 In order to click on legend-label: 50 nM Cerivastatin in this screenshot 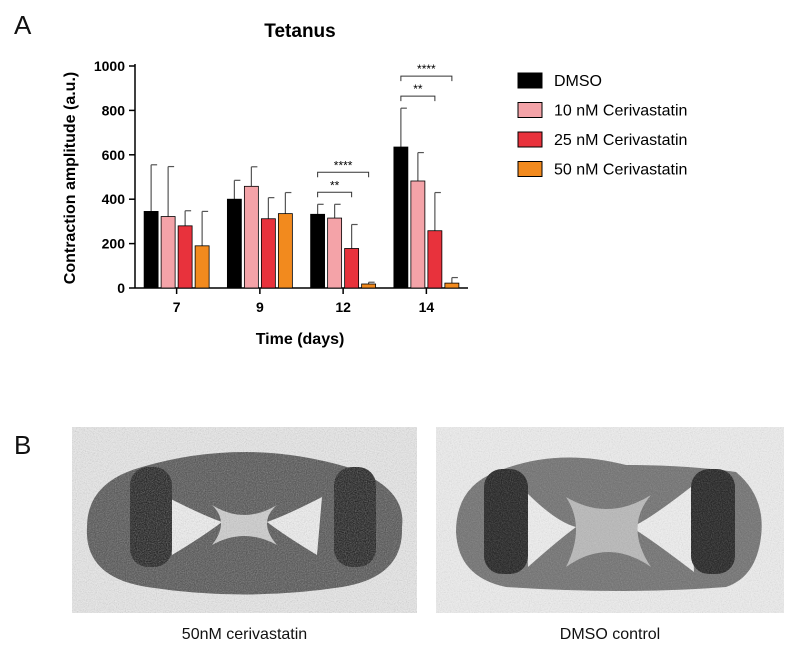, I will do `click(620, 170)`.